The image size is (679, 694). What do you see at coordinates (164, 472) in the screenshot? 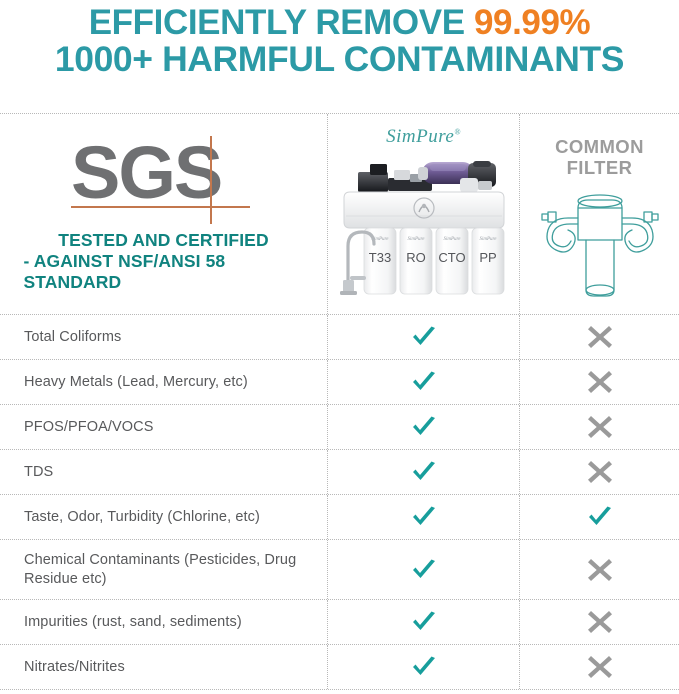
I see `row-label-cell: TDS` at bounding box center [164, 472].